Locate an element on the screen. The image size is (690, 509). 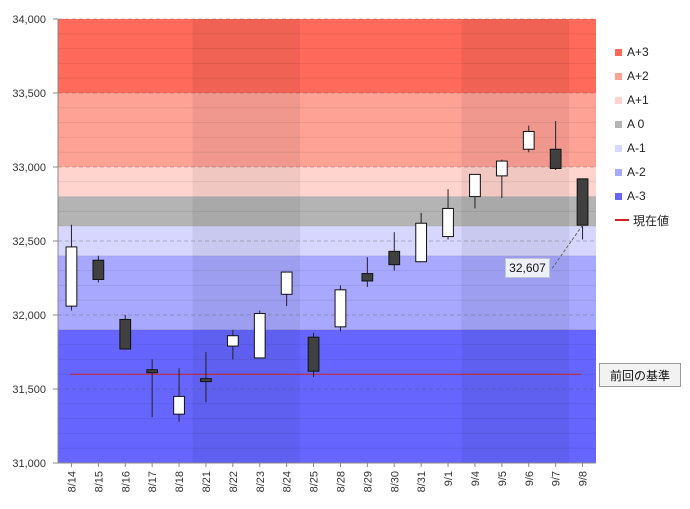
legend-item-current-value: 現在値 is located at coordinates (652, 220).